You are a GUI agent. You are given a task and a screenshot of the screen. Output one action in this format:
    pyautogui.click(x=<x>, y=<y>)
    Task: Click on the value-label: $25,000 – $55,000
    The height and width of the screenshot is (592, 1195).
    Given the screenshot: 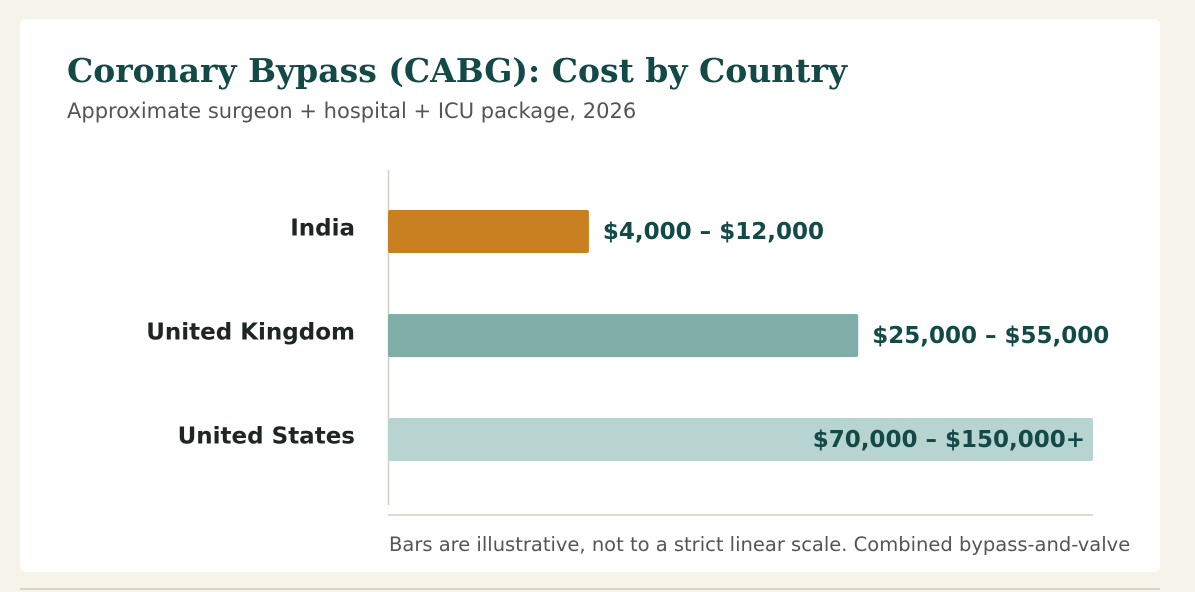 What is the action you would take?
    pyautogui.click(x=990, y=336)
    